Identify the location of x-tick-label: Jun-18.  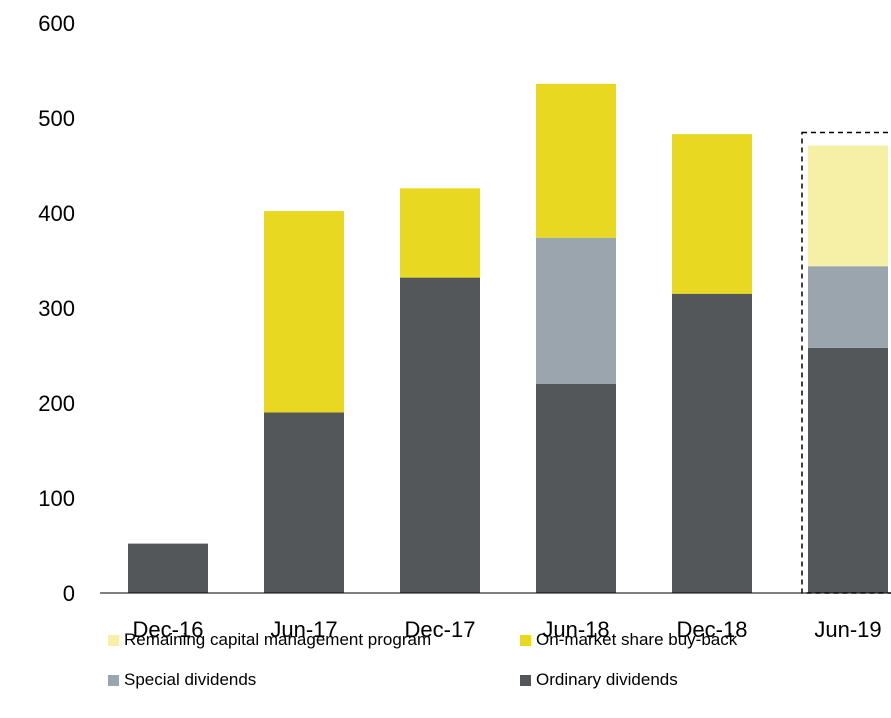
(575, 629).